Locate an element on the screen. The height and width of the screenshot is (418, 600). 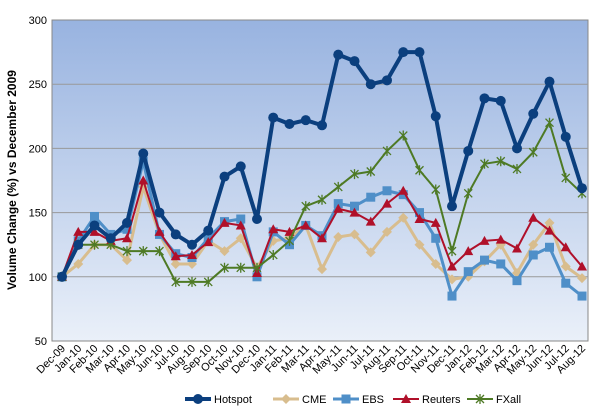
y-axis-label: Volume Change (%) vs December 2009 is located at coordinates (12, 180).